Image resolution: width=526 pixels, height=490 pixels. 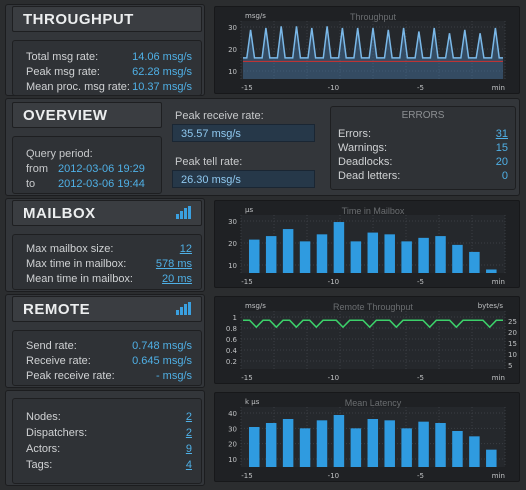 I want to click on stat-label: Send rate:, so click(x=51, y=346).